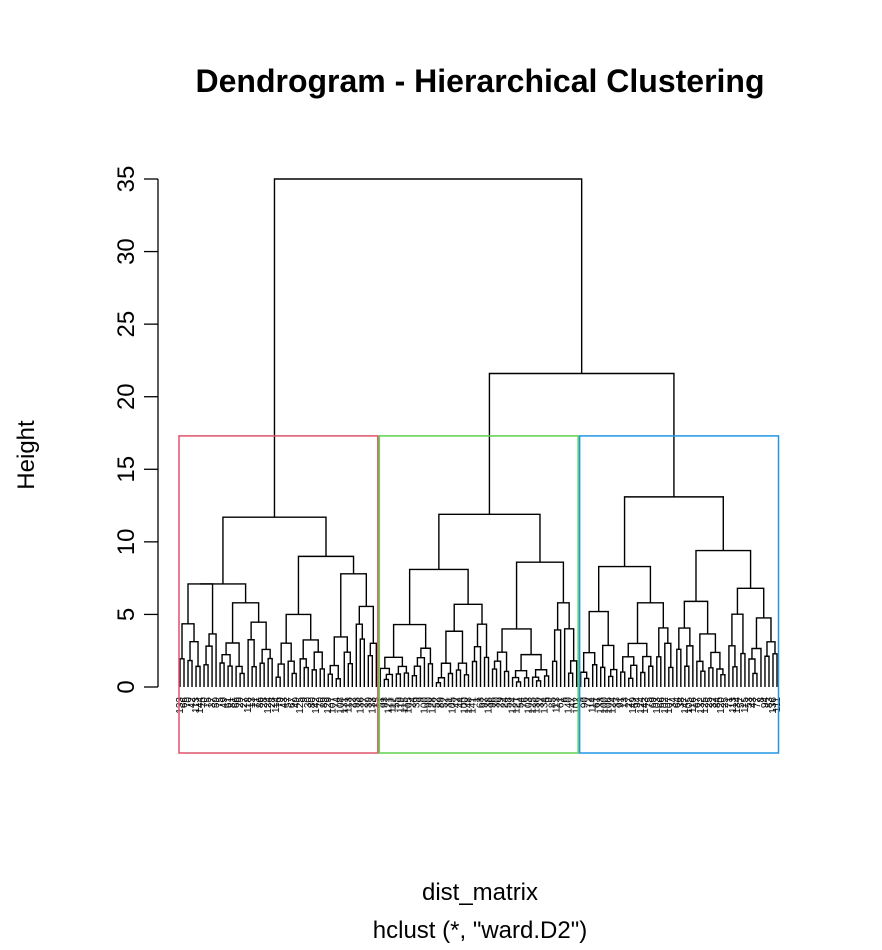 The width and height of the screenshot is (882, 950). Describe the element at coordinates (697, 703) in the screenshot. I see `leaf-label: 67` at that location.